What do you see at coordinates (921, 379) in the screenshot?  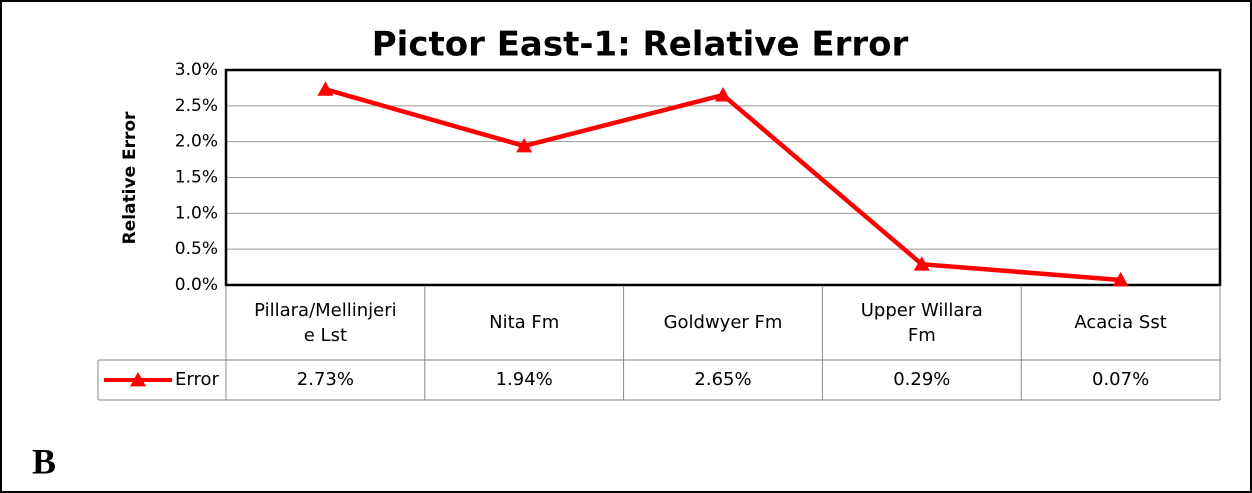 I see `value-label: 0.29%` at bounding box center [921, 379].